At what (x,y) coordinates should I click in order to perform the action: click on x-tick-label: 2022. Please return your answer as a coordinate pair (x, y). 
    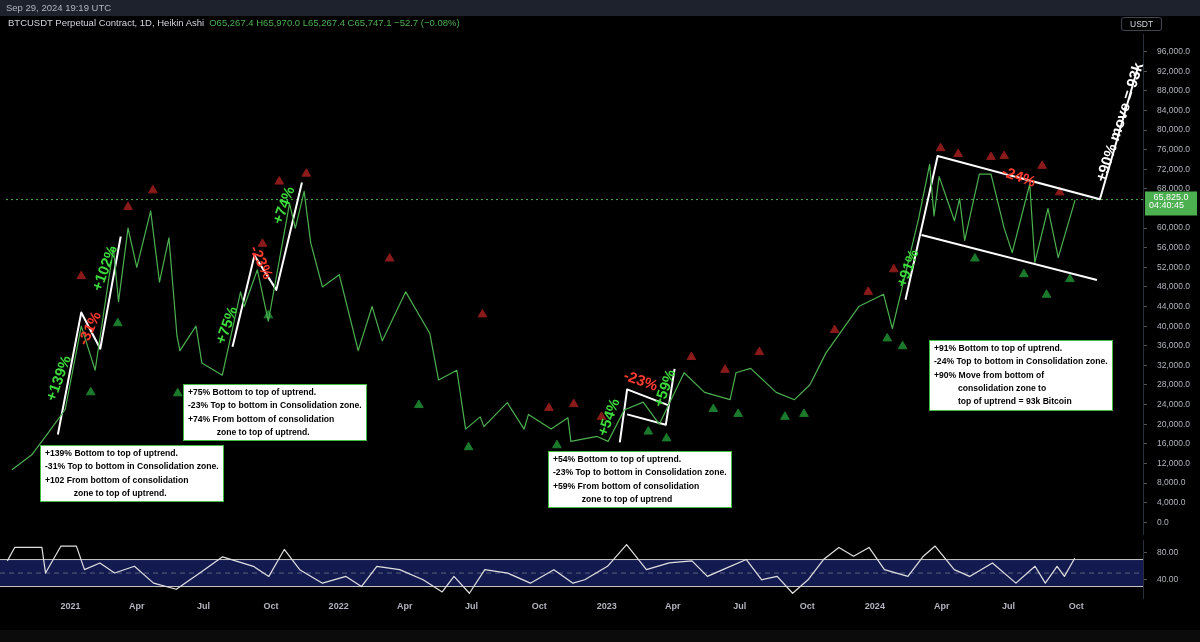
    Looking at the image, I should click on (338, 605).